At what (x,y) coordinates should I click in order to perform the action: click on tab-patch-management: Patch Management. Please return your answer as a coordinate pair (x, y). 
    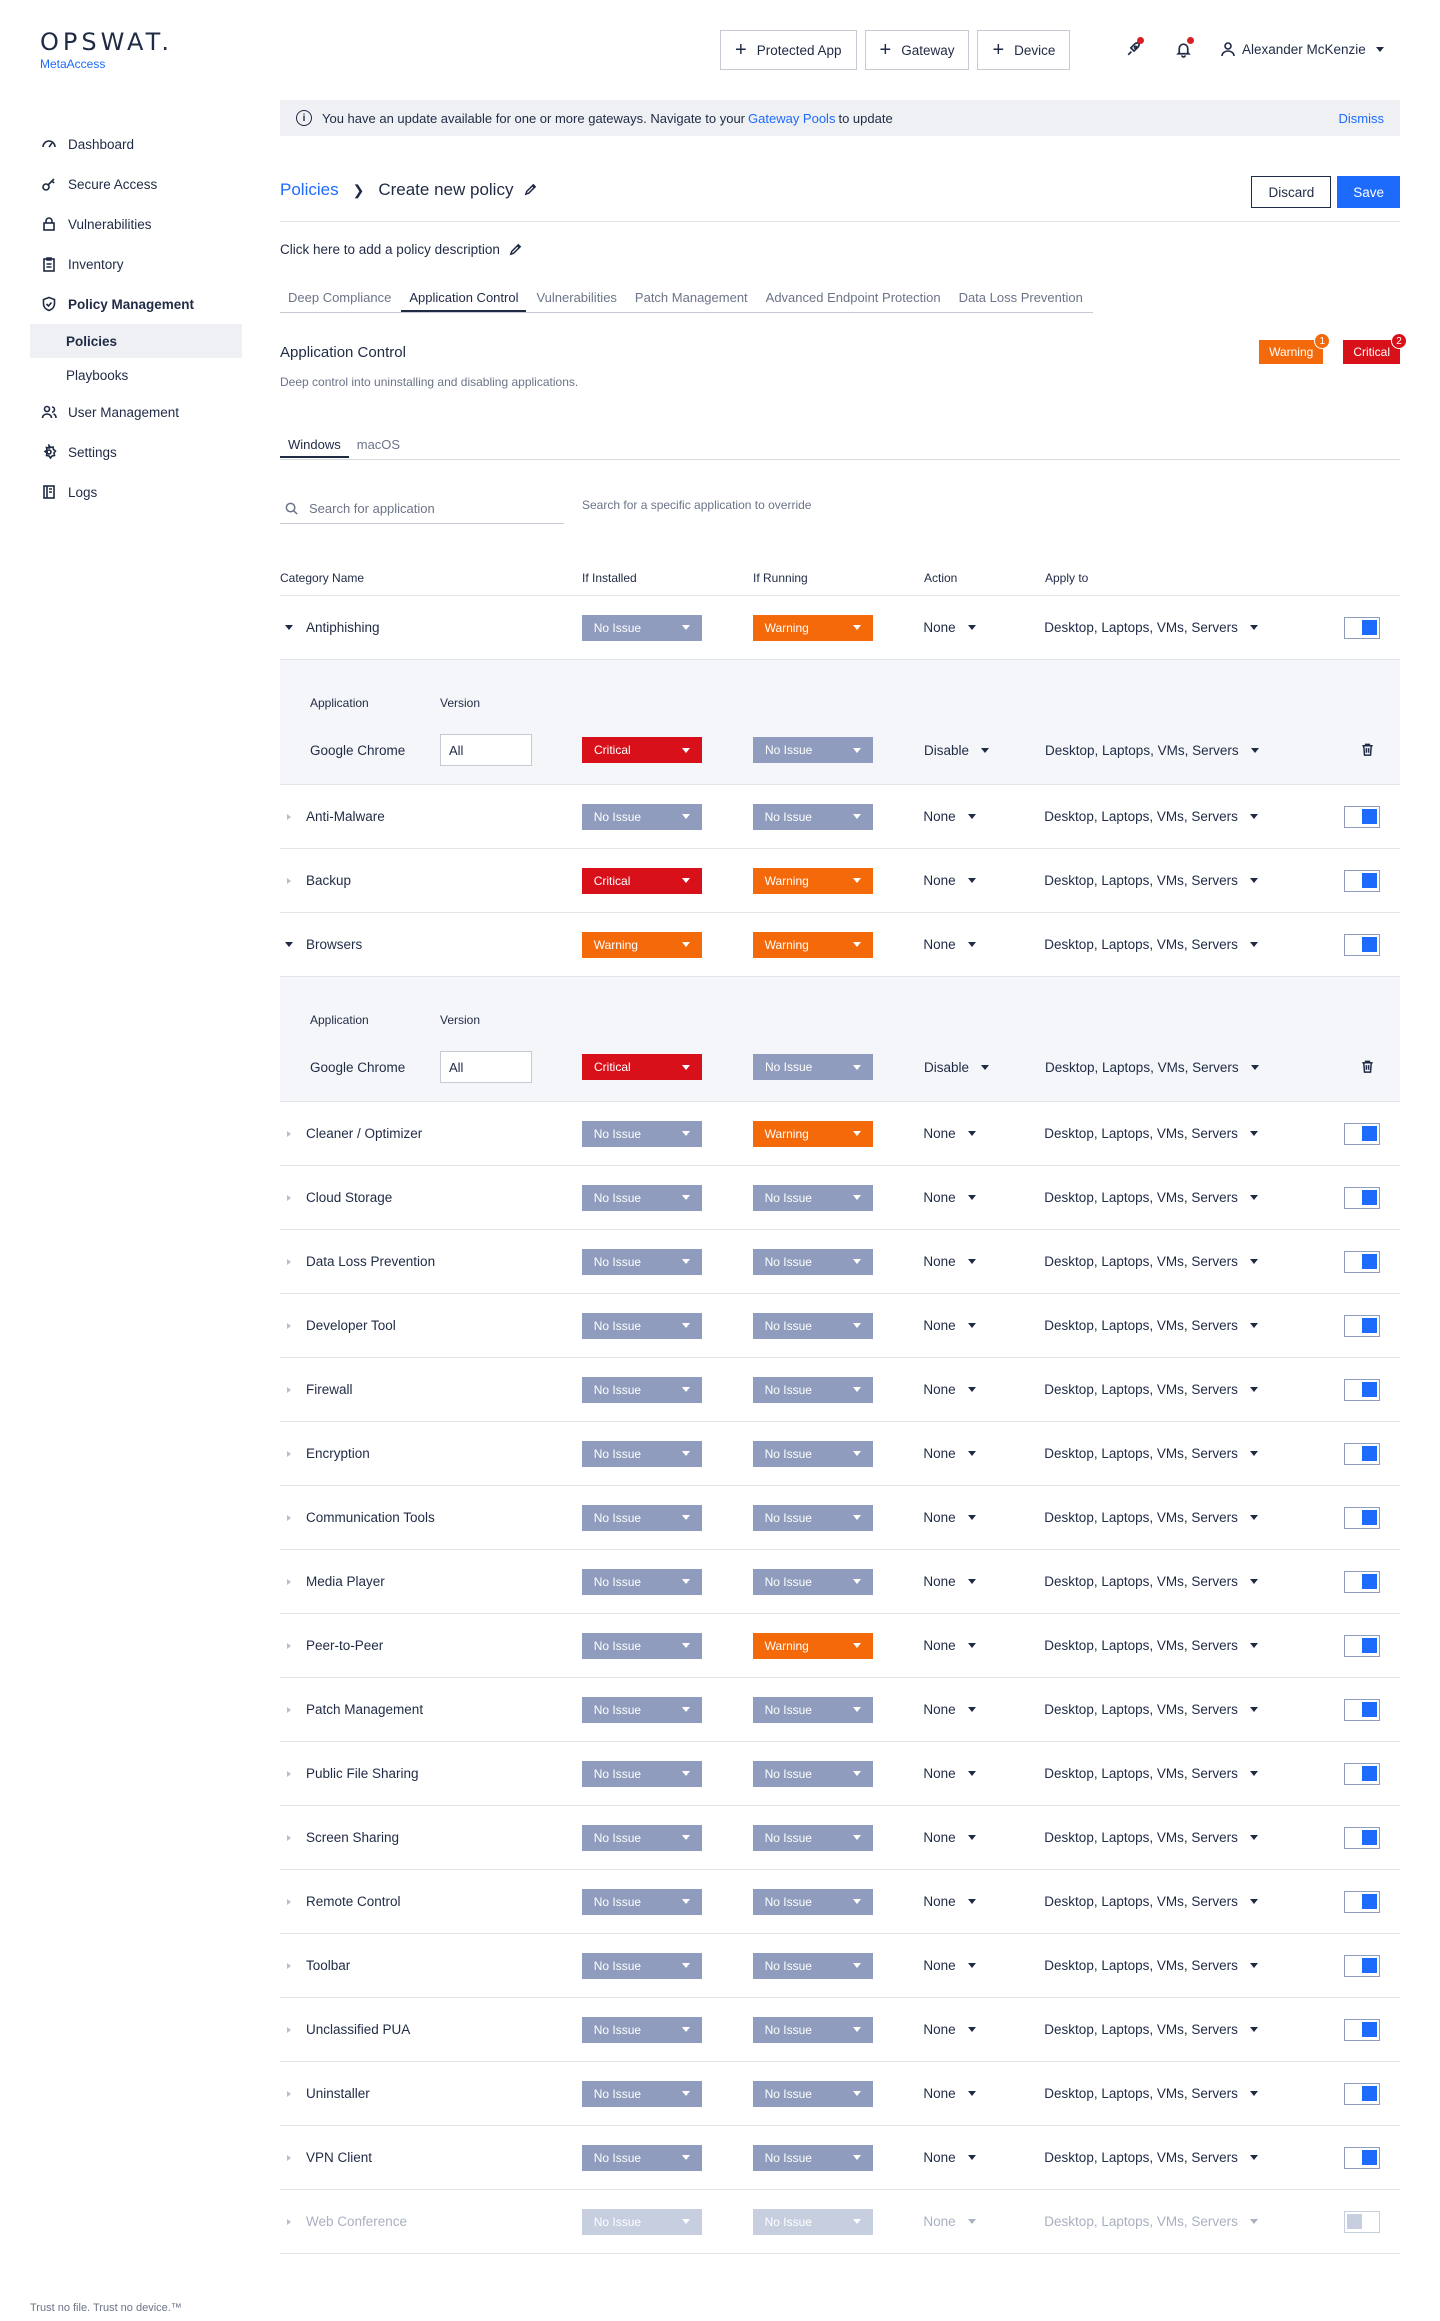
    Looking at the image, I should click on (691, 297).